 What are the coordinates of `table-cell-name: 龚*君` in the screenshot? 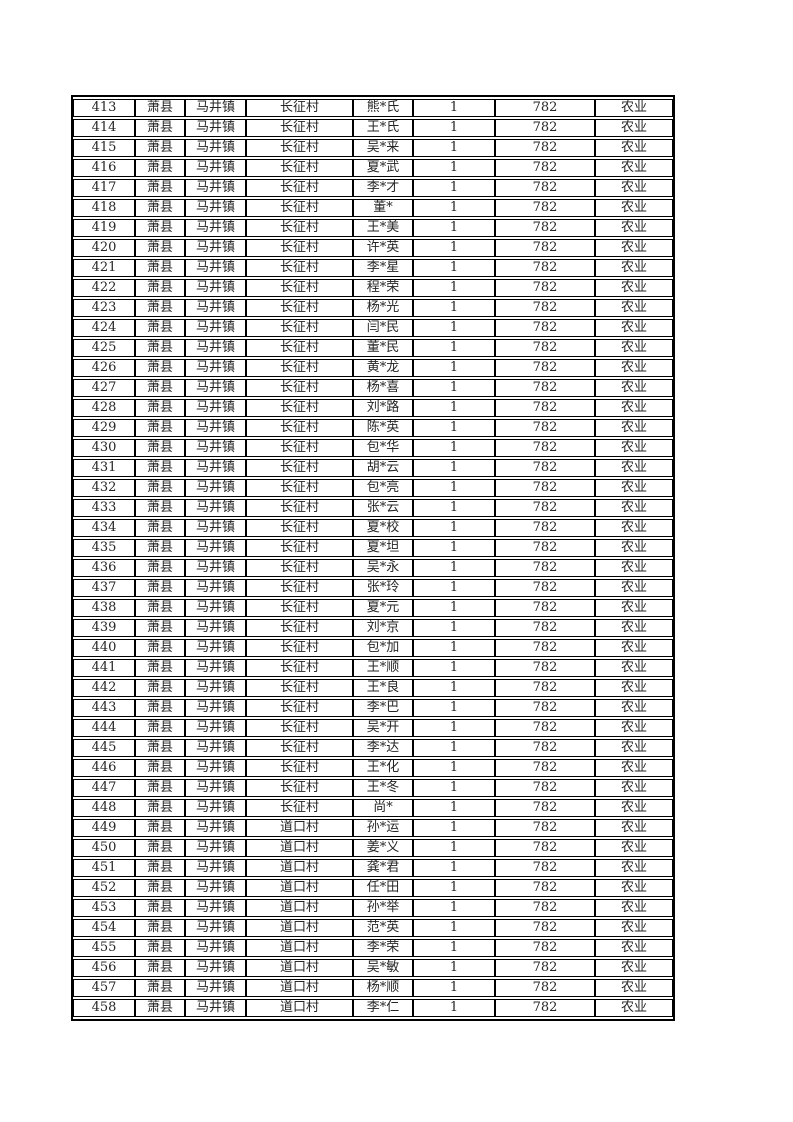 It's located at (383, 868).